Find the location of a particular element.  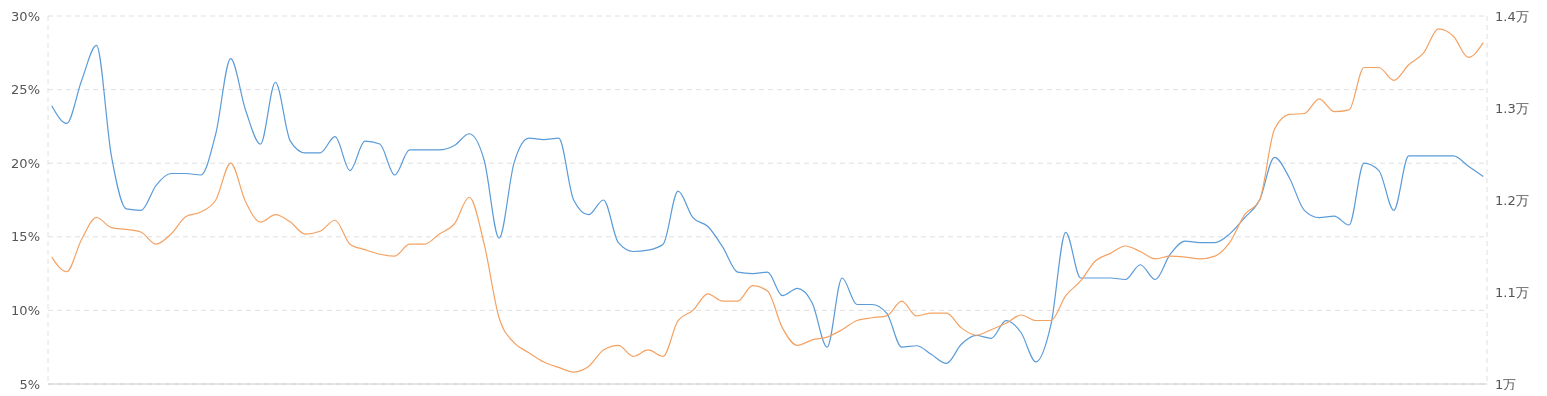

y-tick-label: 25% is located at coordinates (25, 90).